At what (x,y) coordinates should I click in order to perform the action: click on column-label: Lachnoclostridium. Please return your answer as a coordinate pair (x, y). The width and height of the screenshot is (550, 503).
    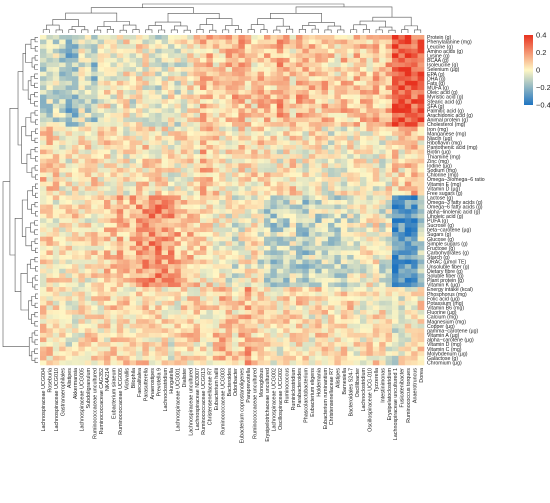
    Looking at the image, I should click on (166, 389).